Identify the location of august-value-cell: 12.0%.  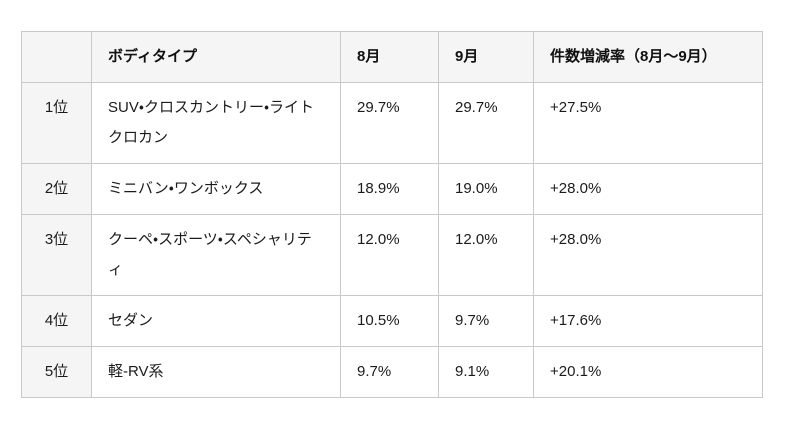
(389, 255).